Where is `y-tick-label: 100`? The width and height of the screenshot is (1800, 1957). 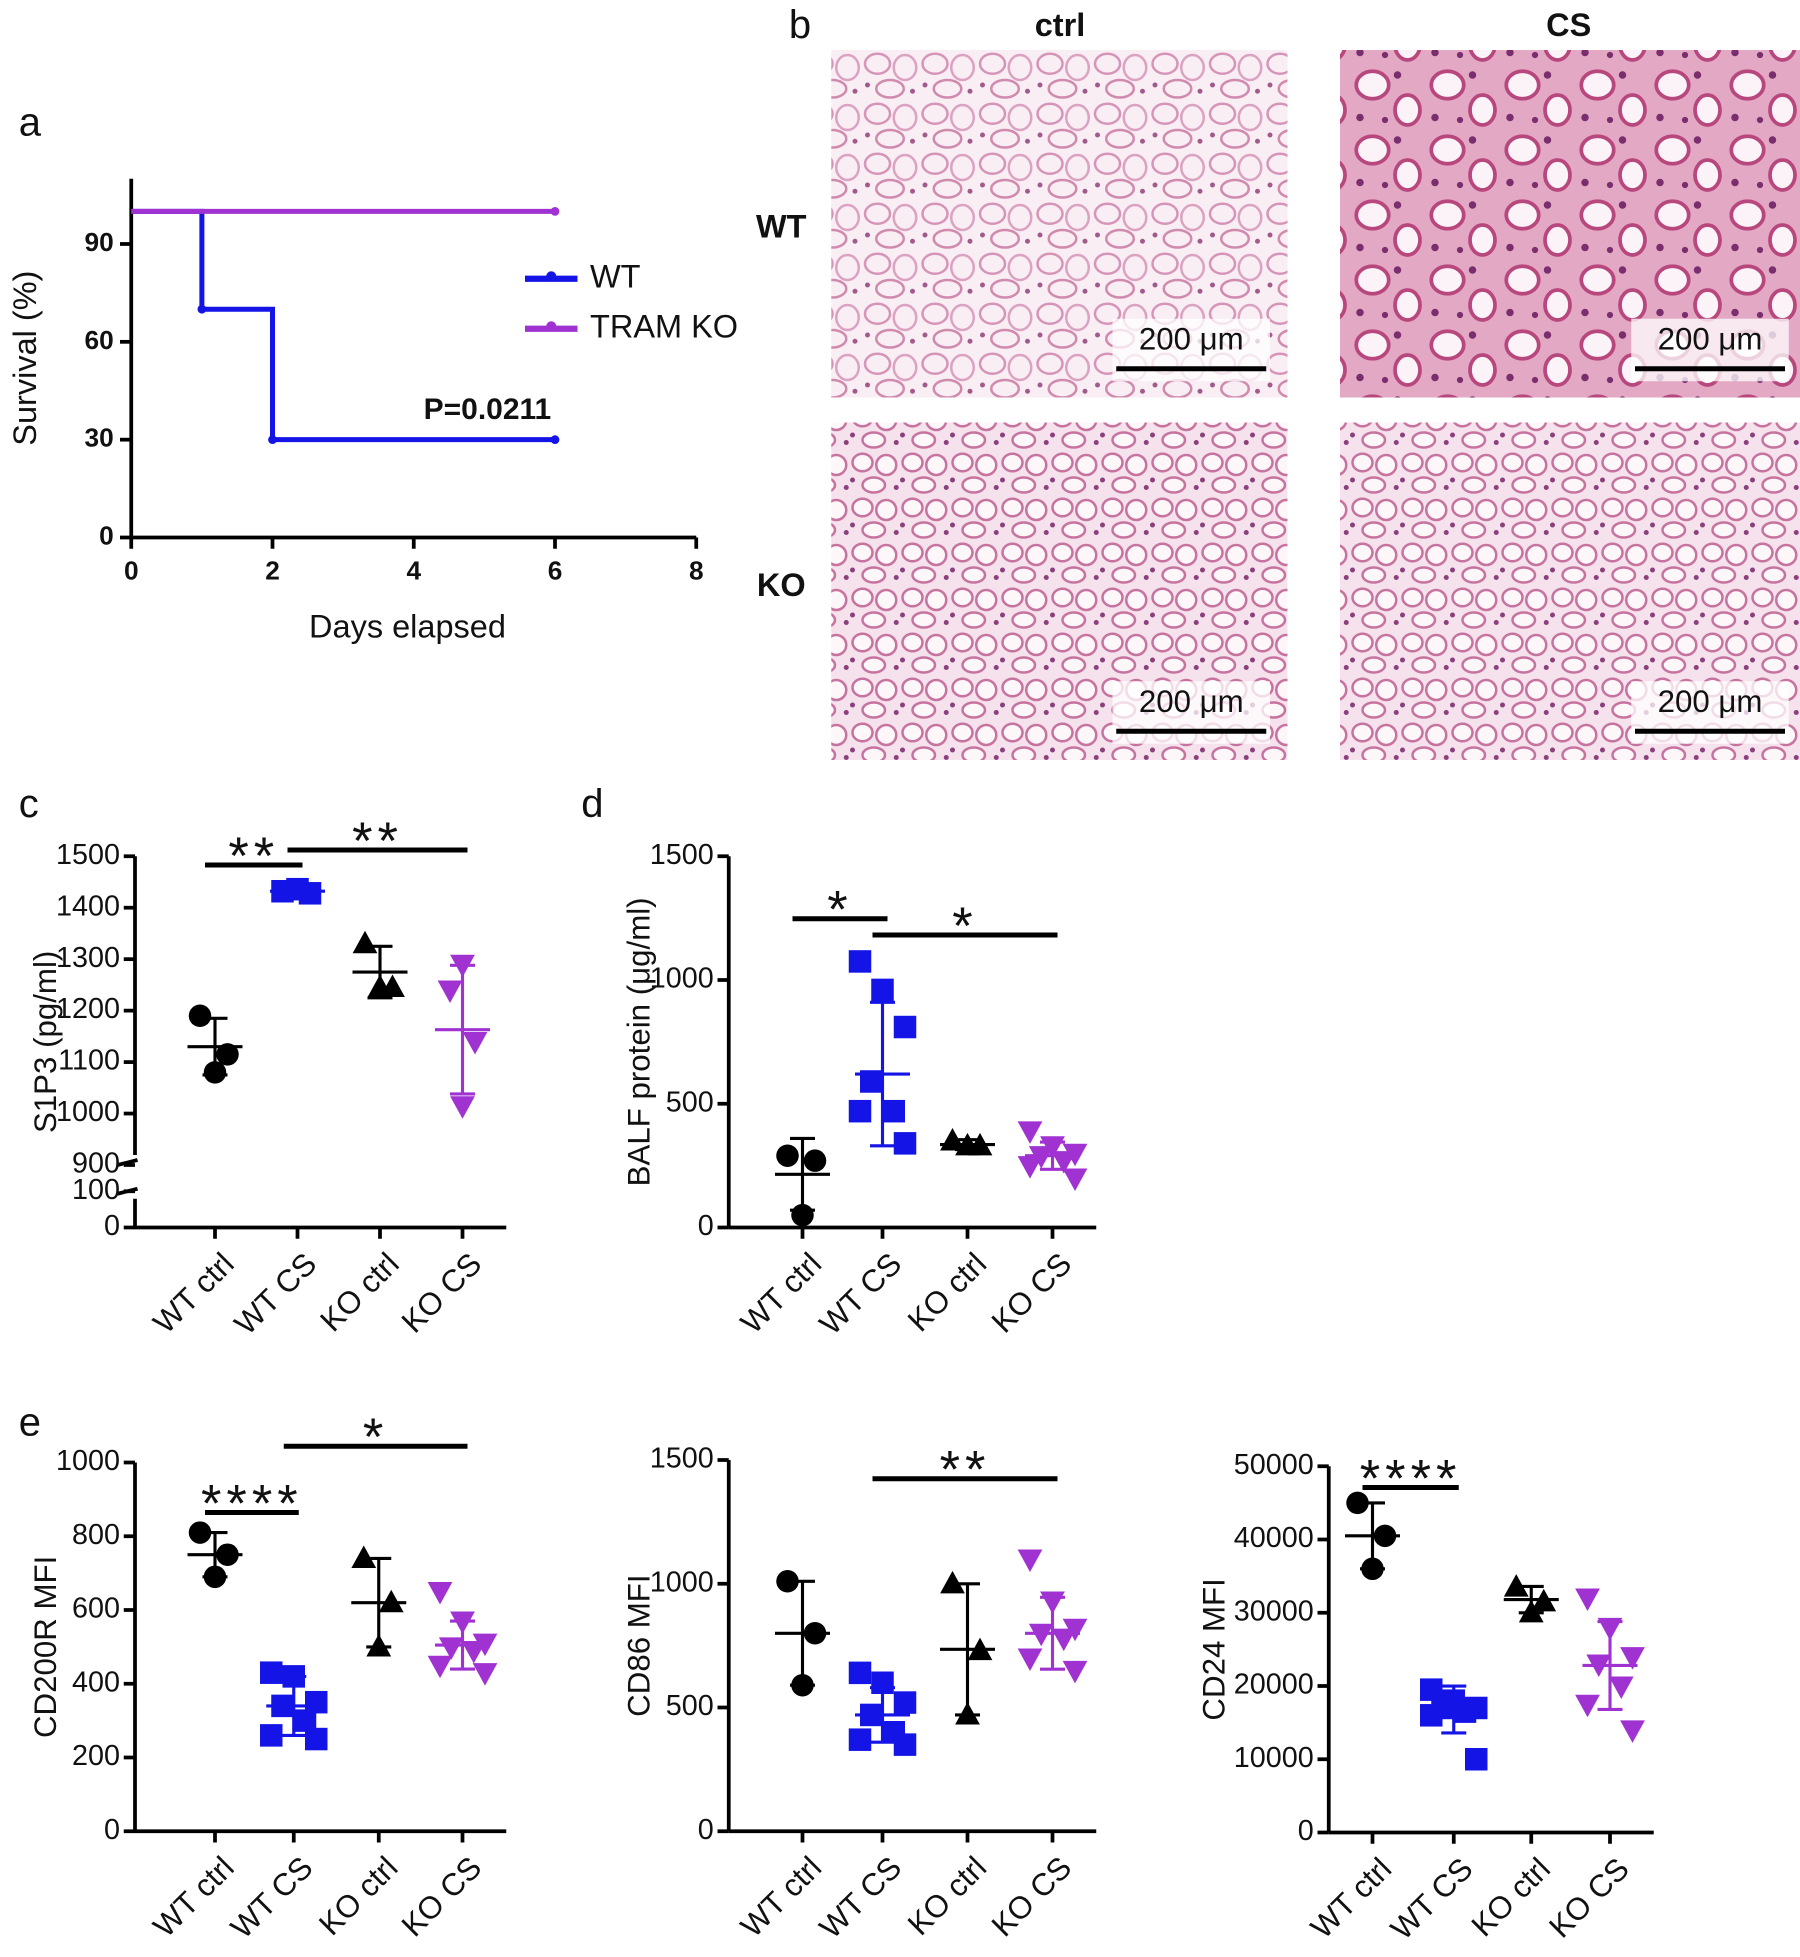
y-tick-label: 100 is located at coordinates (96, 1190).